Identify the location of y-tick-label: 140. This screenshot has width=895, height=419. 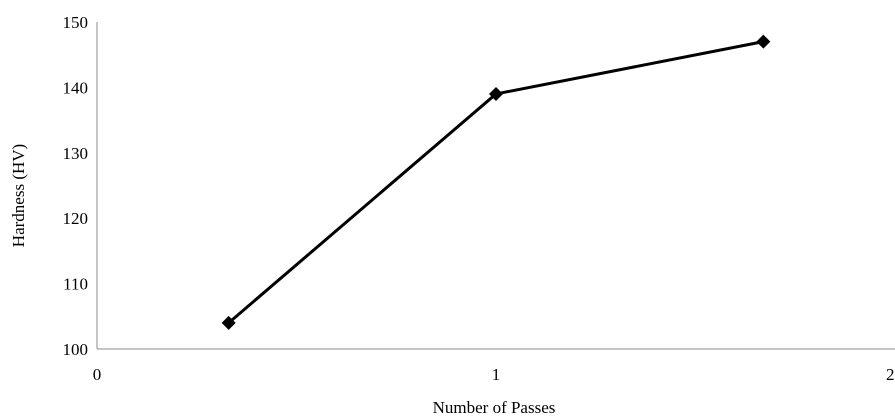
(76, 87).